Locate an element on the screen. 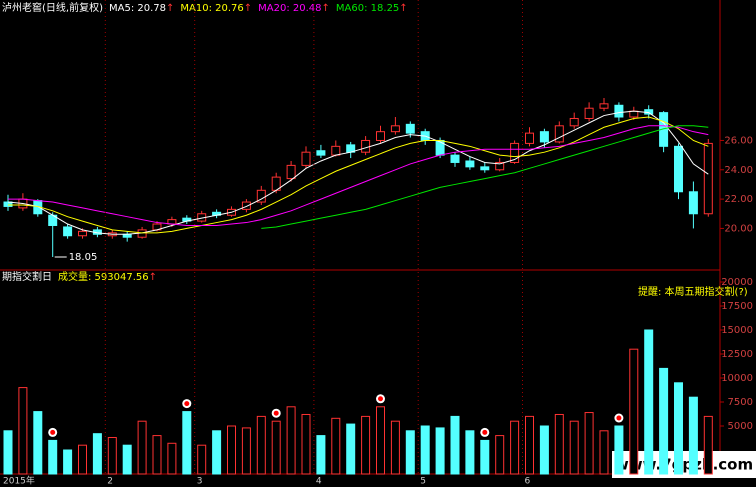  x-tick-label: 3 is located at coordinates (200, 482).